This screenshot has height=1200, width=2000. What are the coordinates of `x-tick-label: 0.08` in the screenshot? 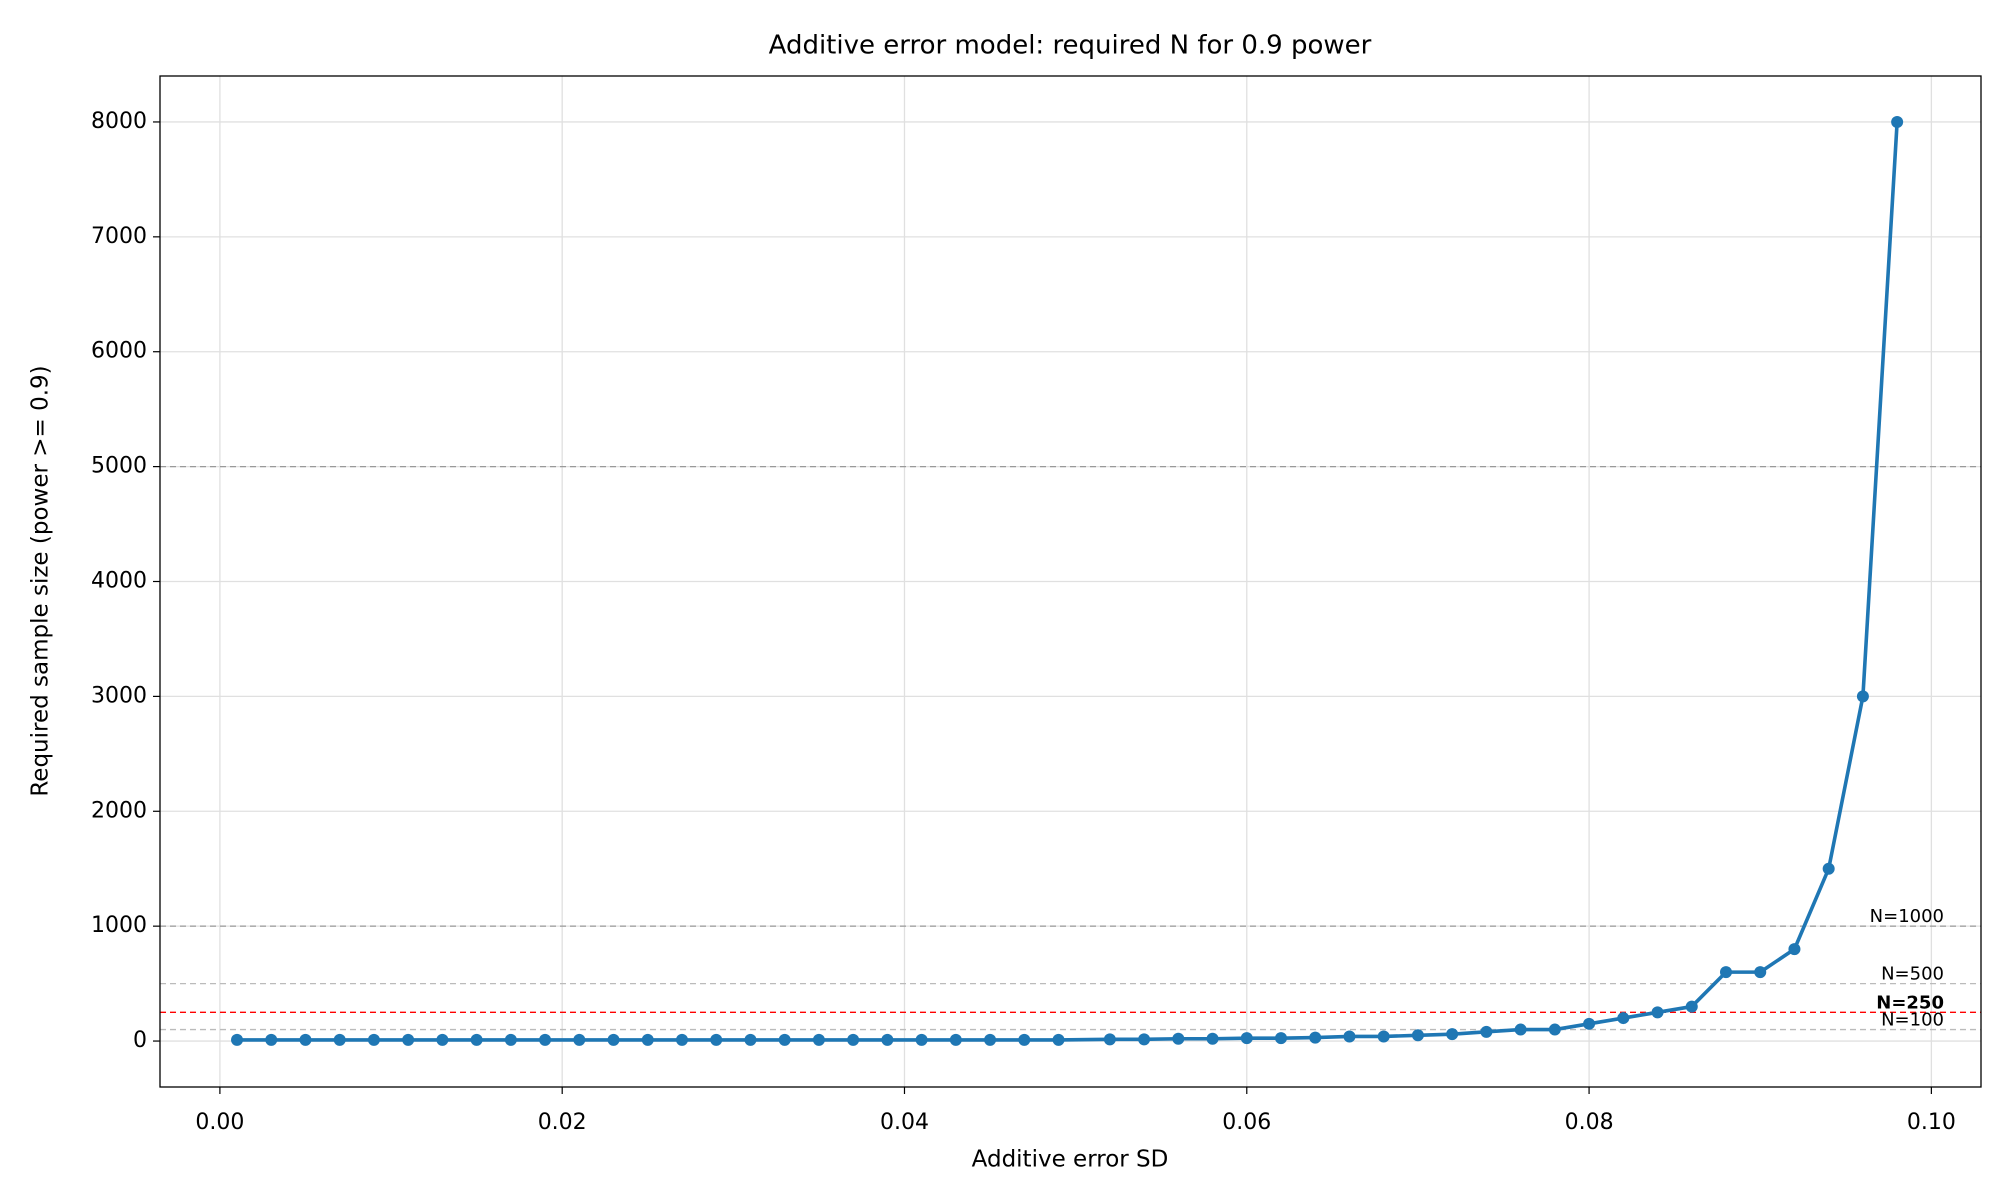 It's located at (1589, 1122).